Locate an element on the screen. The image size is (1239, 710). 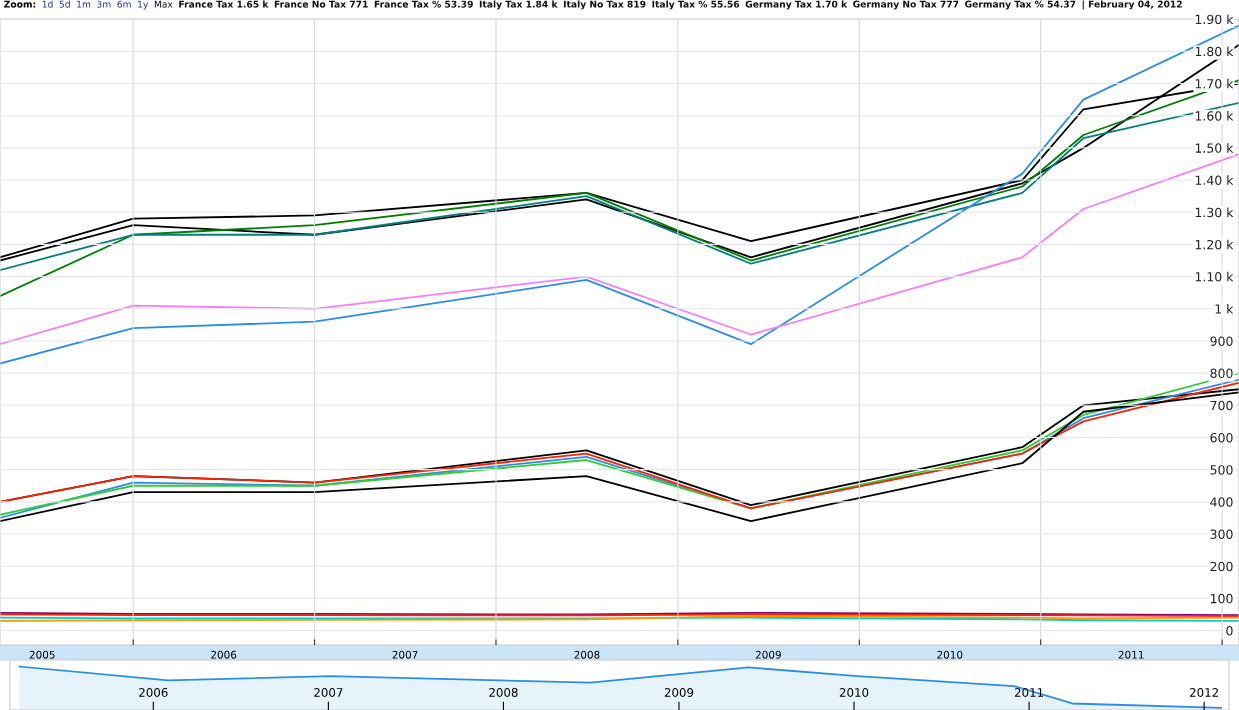
y-tick-label: 800 is located at coordinates (1221, 373).